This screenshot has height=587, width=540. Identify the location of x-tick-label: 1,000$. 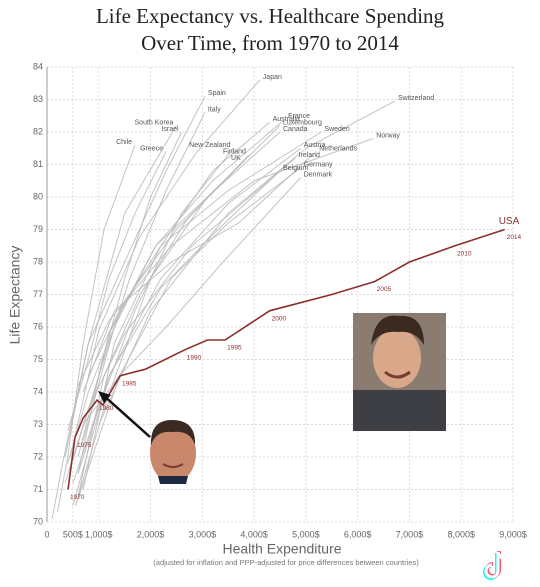
(99, 534).